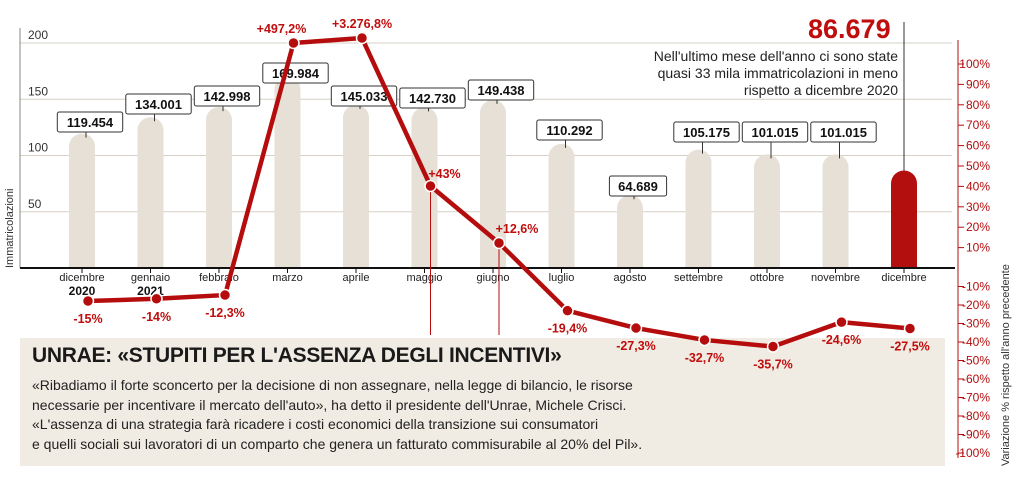 The image size is (1024, 478). I want to click on month-label: novembre, so click(835, 278).